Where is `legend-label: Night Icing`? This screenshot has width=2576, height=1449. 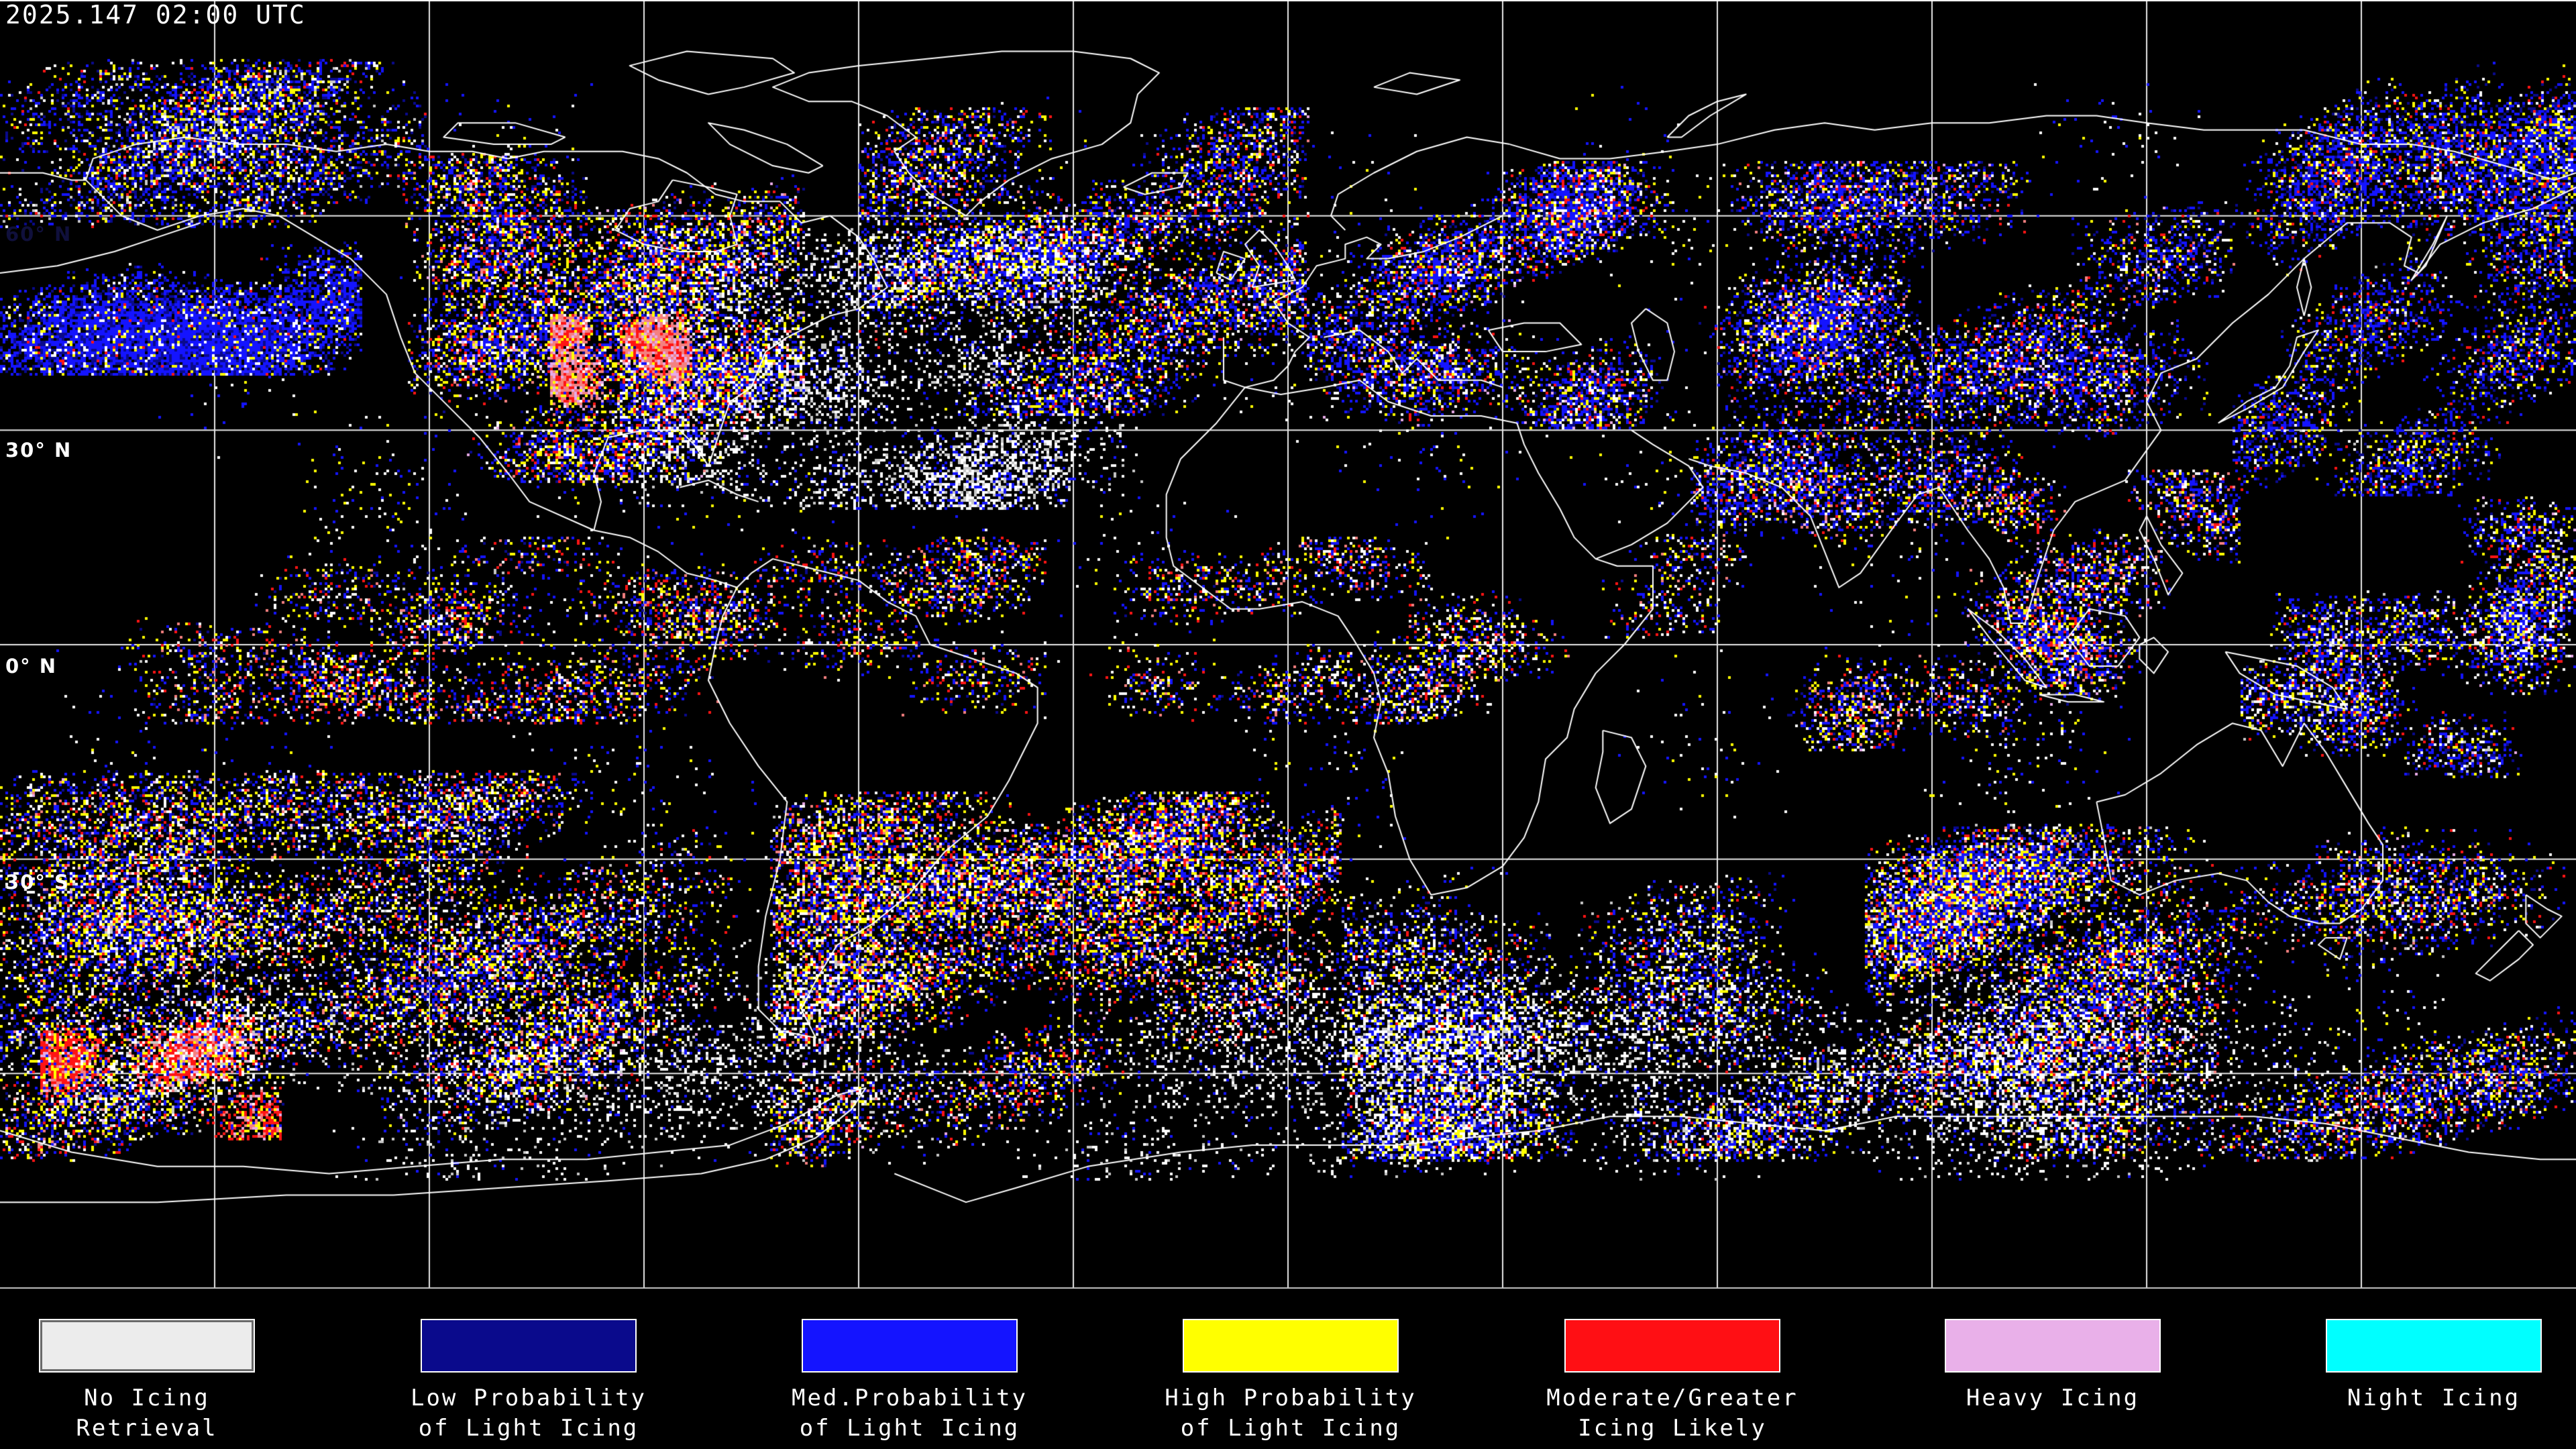 legend-label: Night Icing is located at coordinates (2434, 1398).